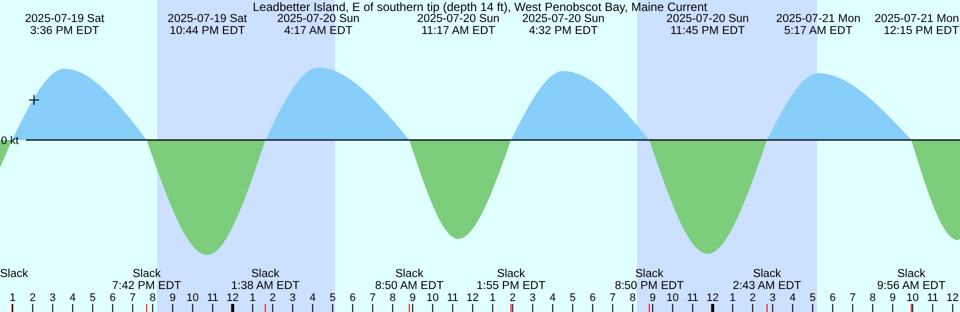 This screenshot has width=960, height=312. I want to click on text: 2025-07-19 Sat 3:36 PM EDT, so click(65, 25).